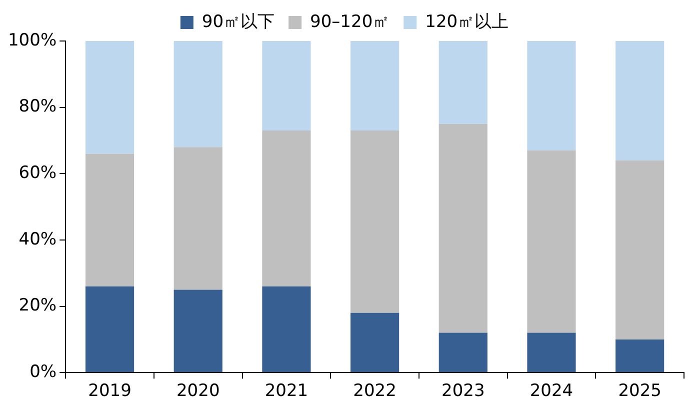  What do you see at coordinates (110, 391) in the screenshot?
I see `x-tick-label: 2019` at bounding box center [110, 391].